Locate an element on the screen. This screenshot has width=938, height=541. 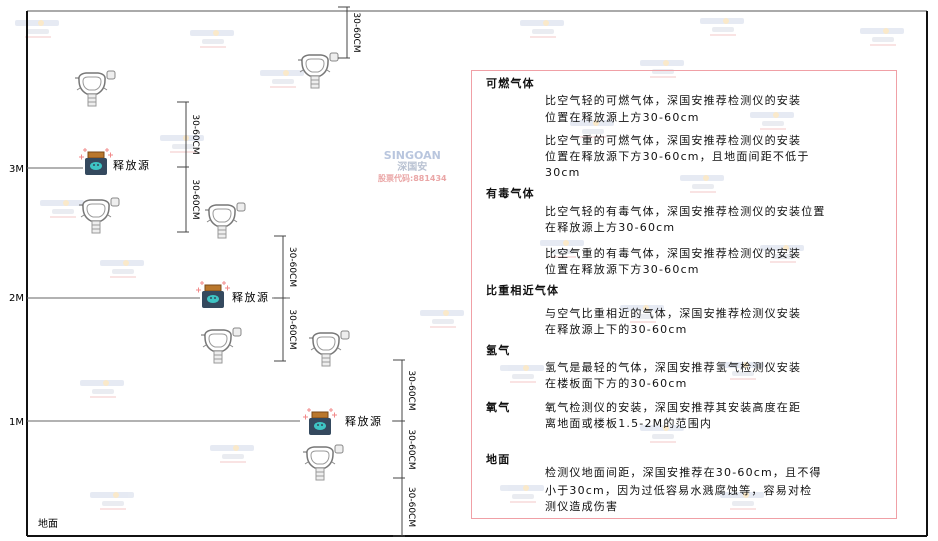
section-text: 在楼板面下方的30-60cm is located at coordinates (616, 383).